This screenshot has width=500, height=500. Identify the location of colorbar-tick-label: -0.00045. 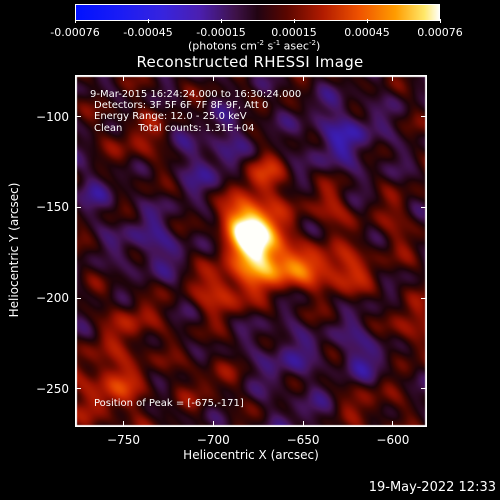
(148, 32).